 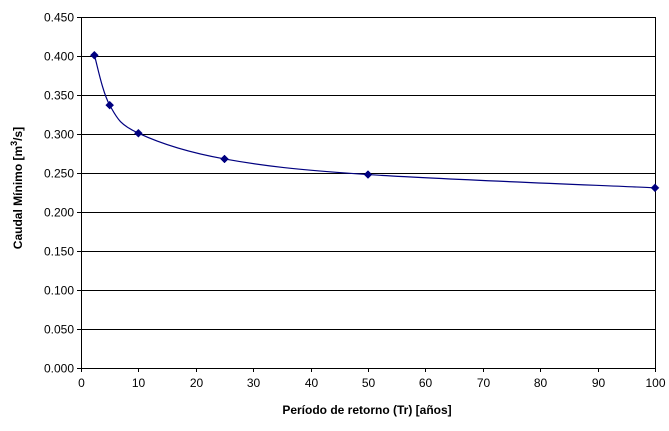 I want to click on y-axis-title-suffix: /s], so click(x=18, y=134).